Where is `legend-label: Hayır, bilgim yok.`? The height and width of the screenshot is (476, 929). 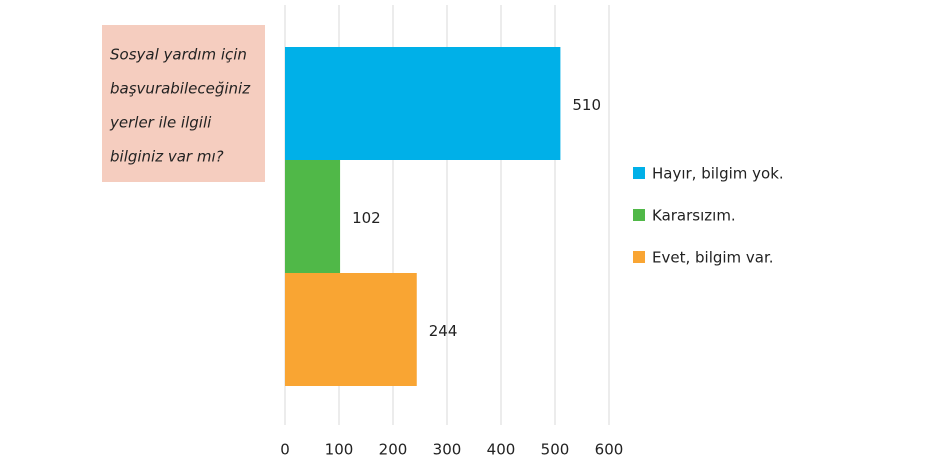 legend-label: Hayır, bilgim yok. is located at coordinates (718, 174).